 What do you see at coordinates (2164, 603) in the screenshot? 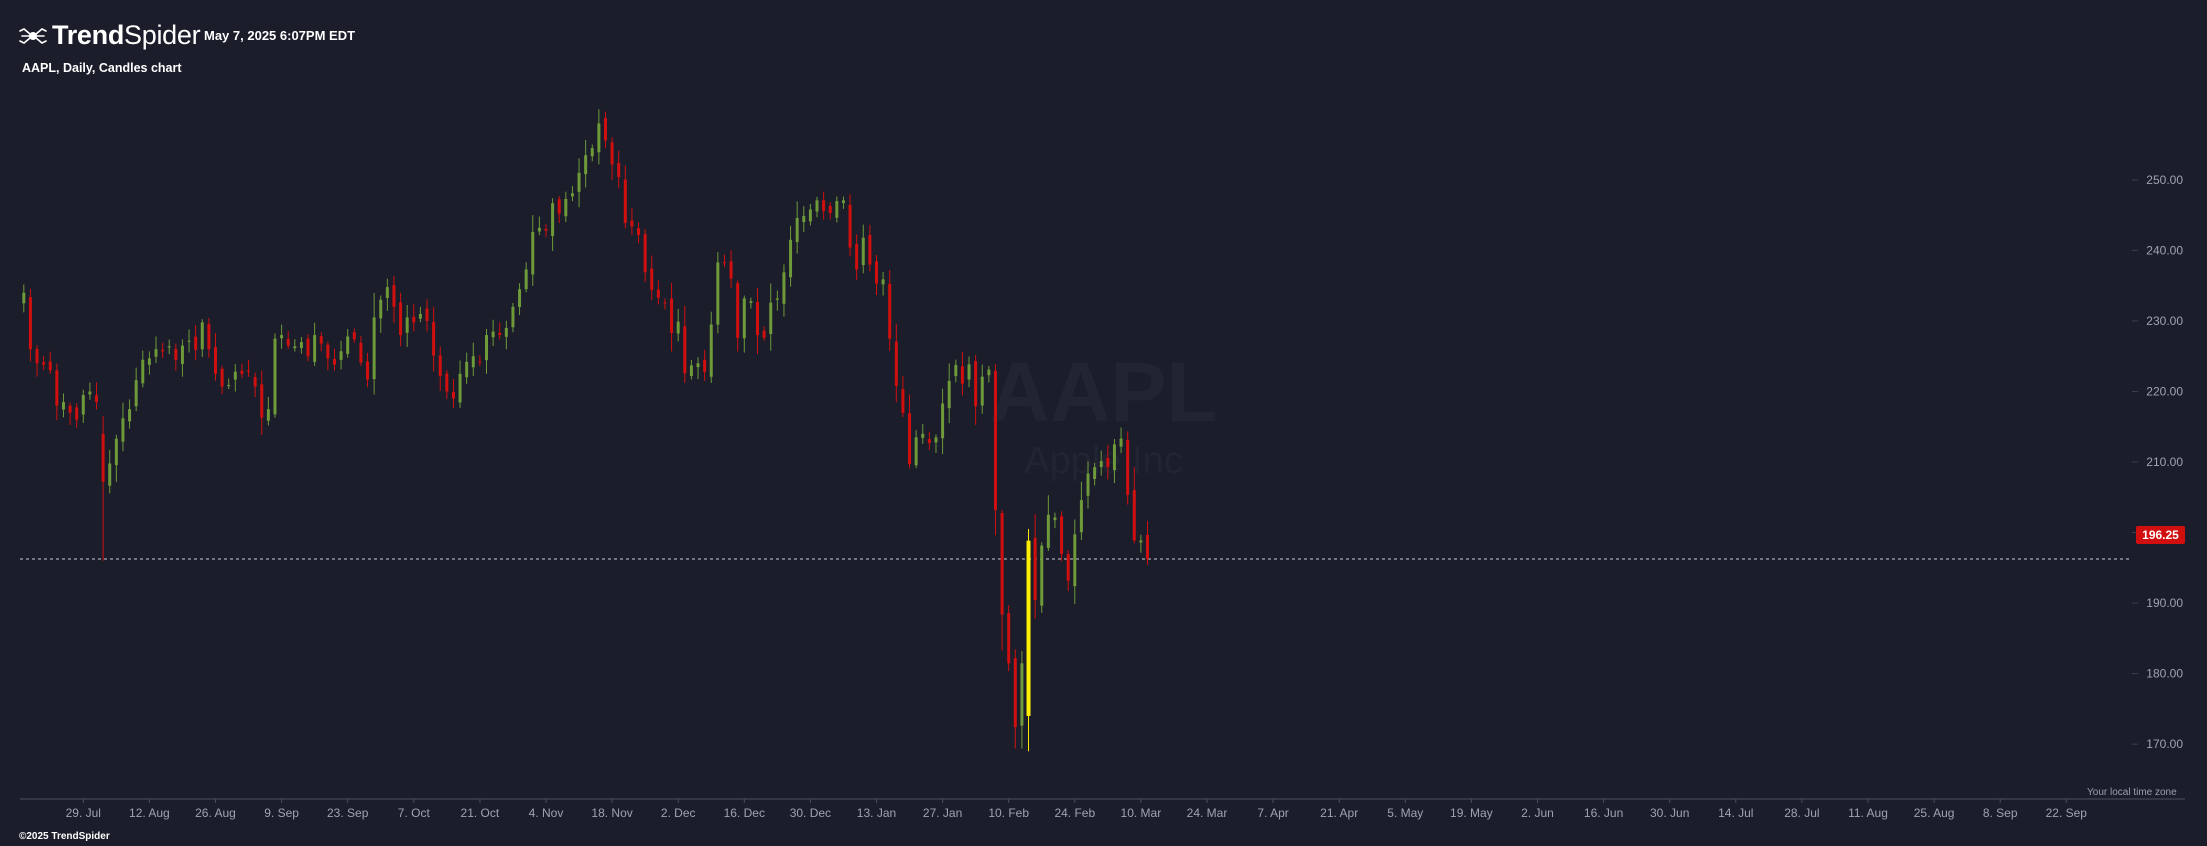
I see `price-tick-label: 190.00` at bounding box center [2164, 603].